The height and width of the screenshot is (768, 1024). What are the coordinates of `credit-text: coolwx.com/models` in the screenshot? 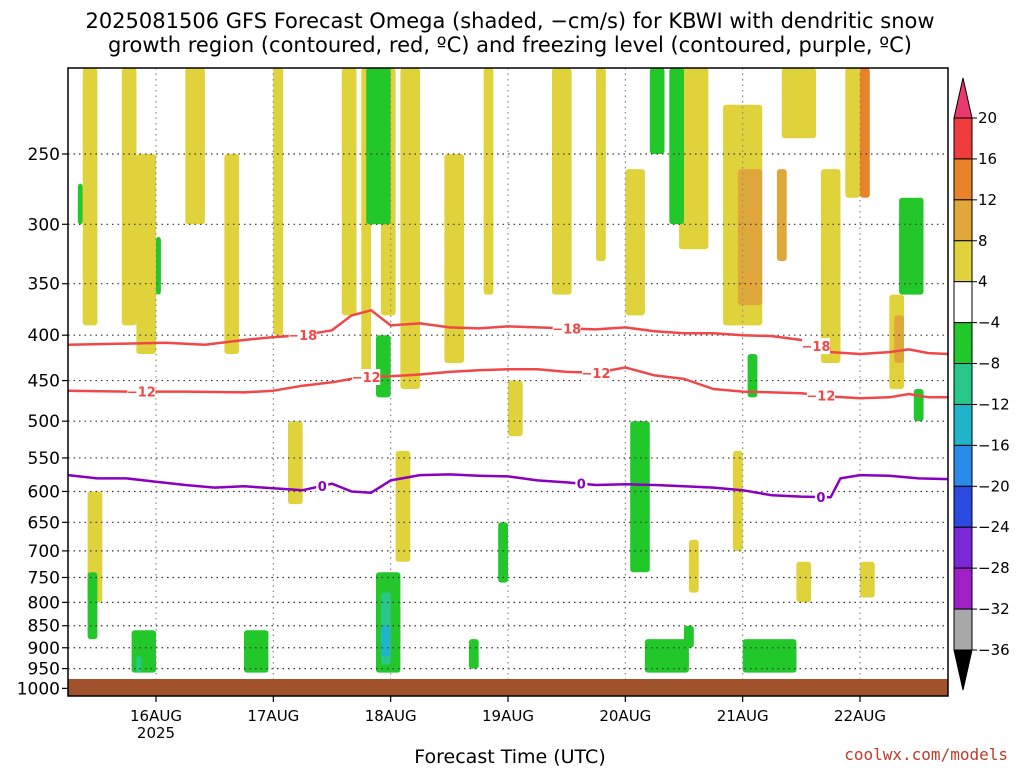 It's located at (926, 754).